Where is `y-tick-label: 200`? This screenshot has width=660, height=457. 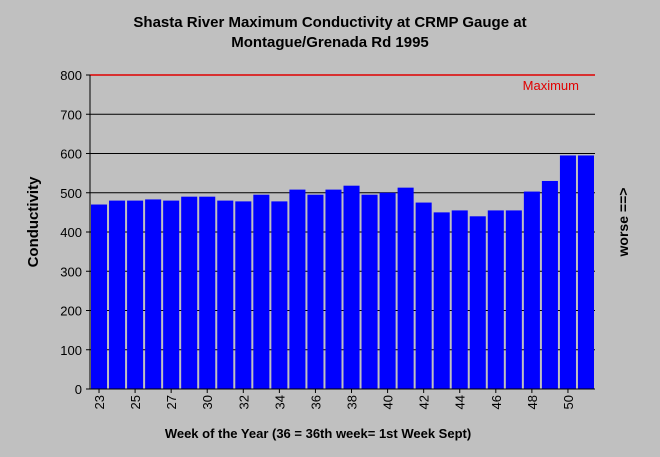
y-tick-label: 200 is located at coordinates (71, 311).